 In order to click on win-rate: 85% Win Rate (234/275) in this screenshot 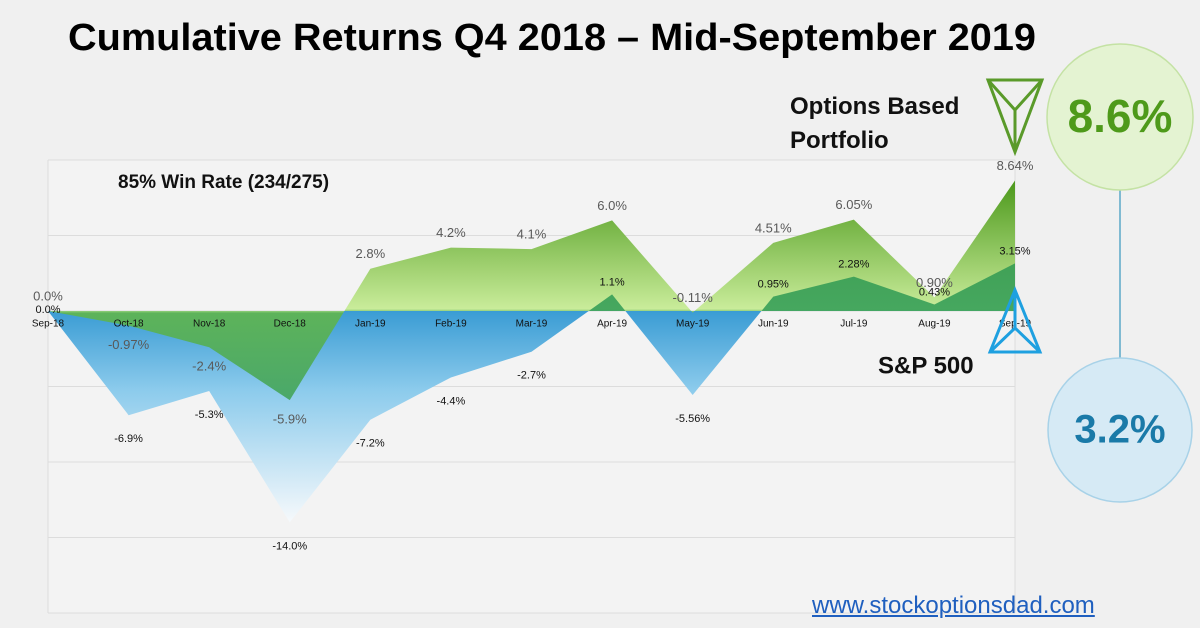, I will do `click(223, 182)`.